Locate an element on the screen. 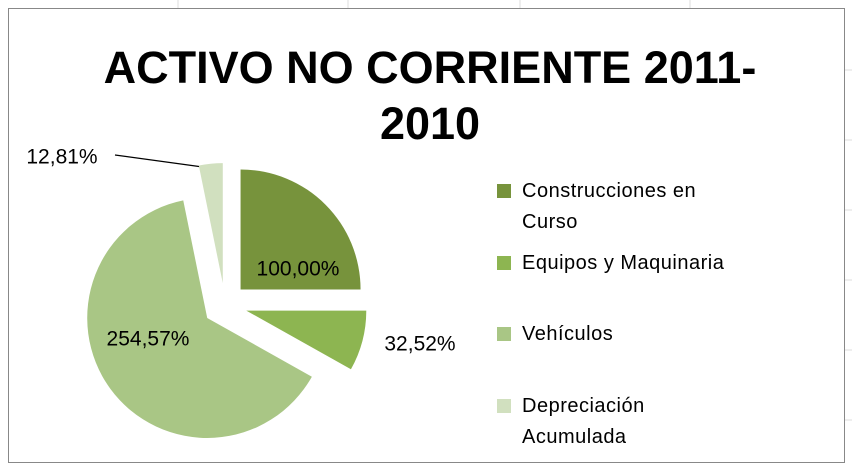 Image resolution: width=852 pixels, height=466 pixels. legend-label: Depreciación Acumulada is located at coordinates (583, 421).